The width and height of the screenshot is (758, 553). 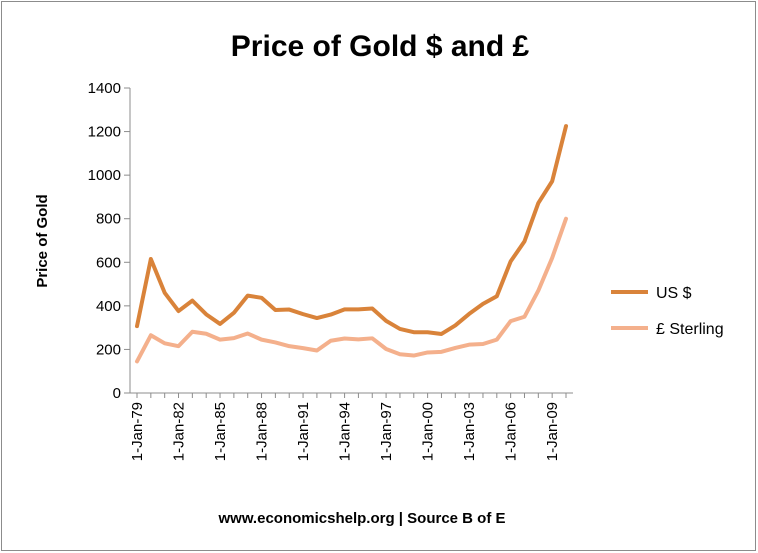 What do you see at coordinates (552, 431) in the screenshot?
I see `x-tick-label: 1-Jan-09` at bounding box center [552, 431].